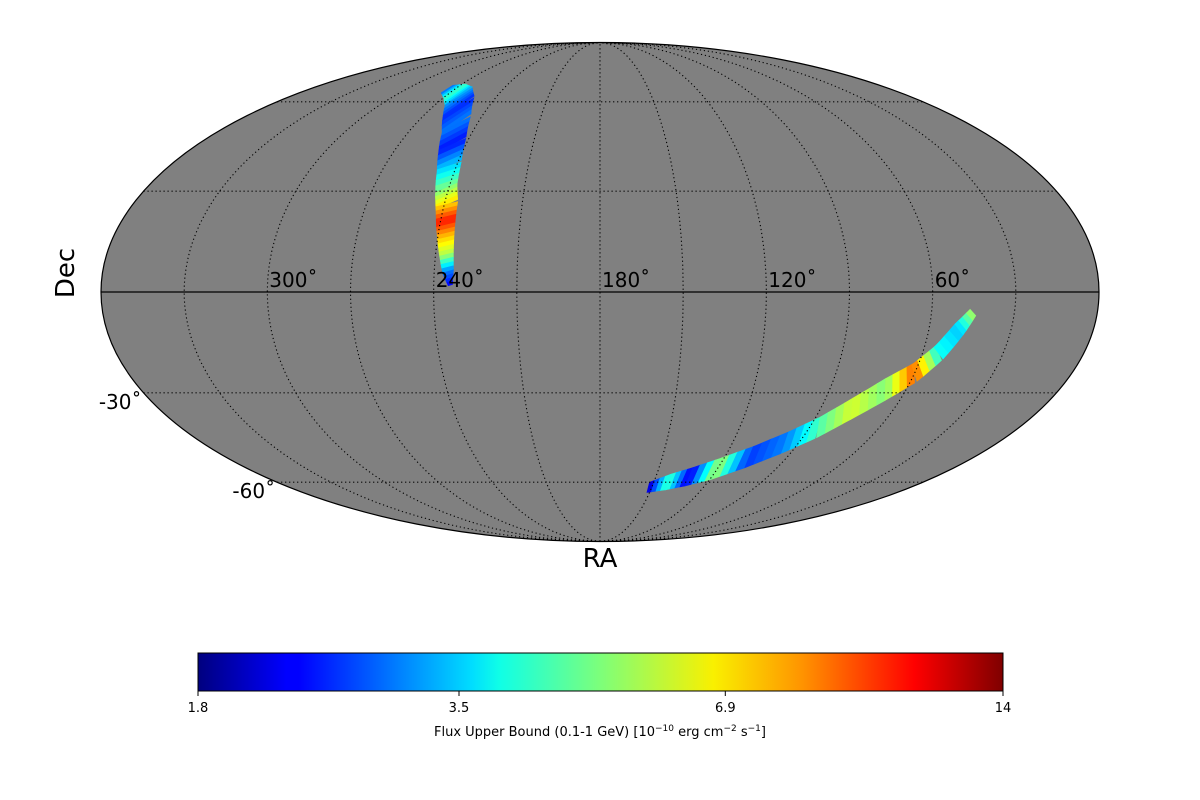 Image resolution: width=1200 pixels, height=800 pixels. I want to click on ra-tick-label: 300˚, so click(293, 280).